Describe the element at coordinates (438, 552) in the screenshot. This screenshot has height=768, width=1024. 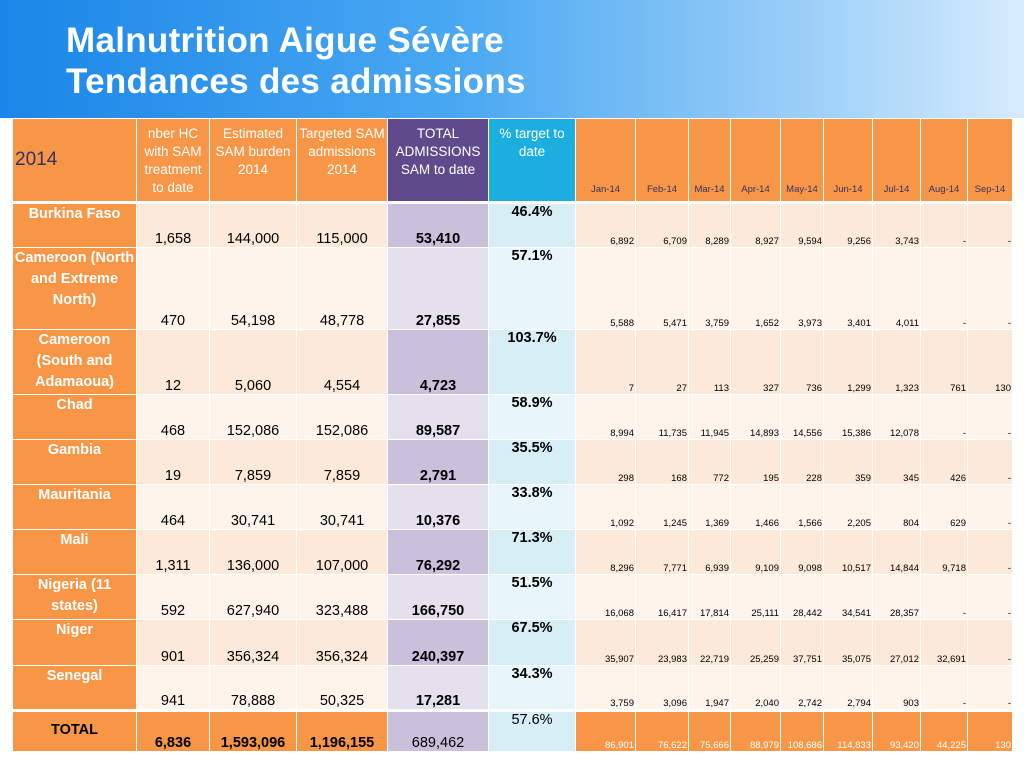
I see `total-admissions: 76,292` at that location.